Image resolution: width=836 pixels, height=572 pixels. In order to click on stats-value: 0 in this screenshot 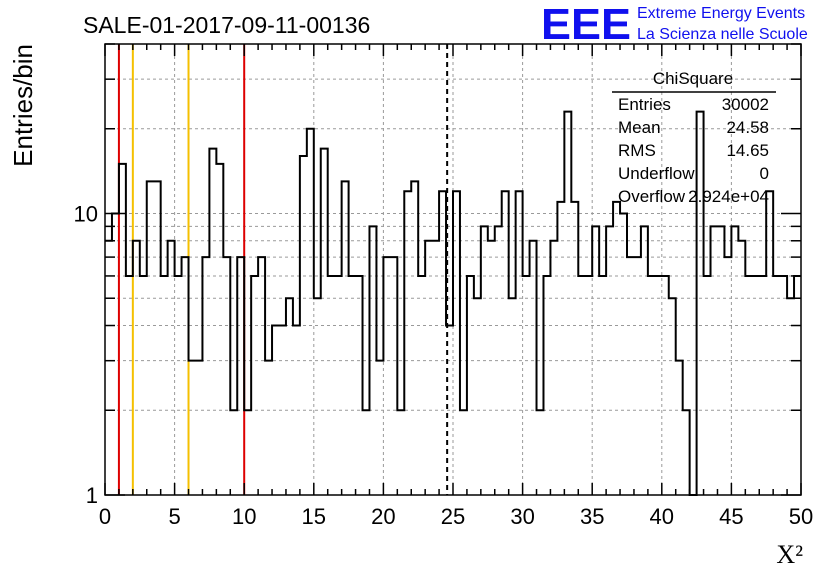, I will do `click(764, 173)`.